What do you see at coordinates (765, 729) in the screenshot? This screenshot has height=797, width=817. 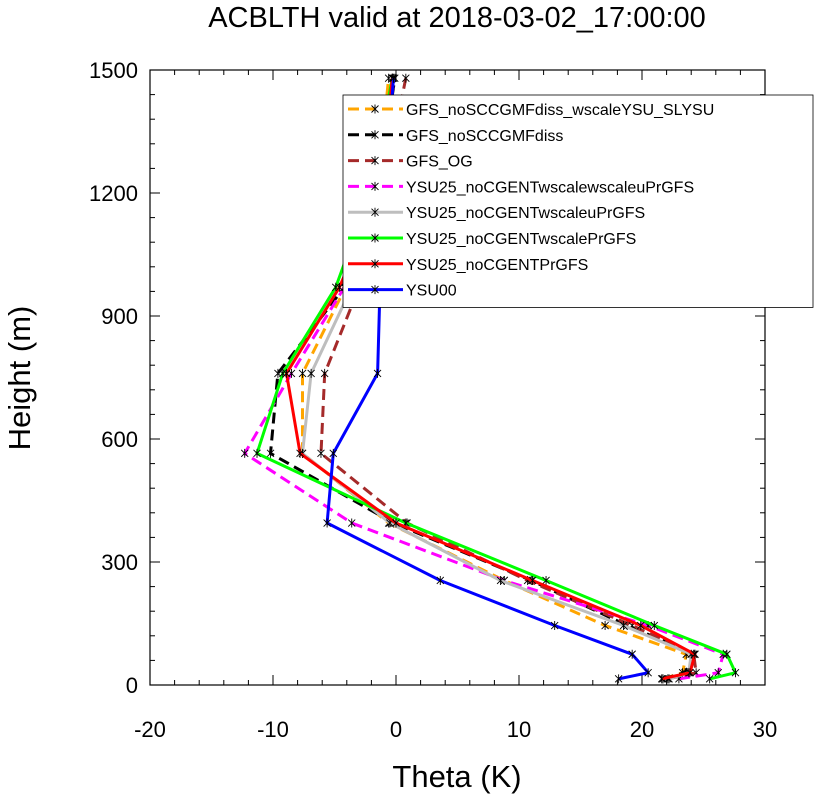 I see `x-tick-label: 30` at bounding box center [765, 729].